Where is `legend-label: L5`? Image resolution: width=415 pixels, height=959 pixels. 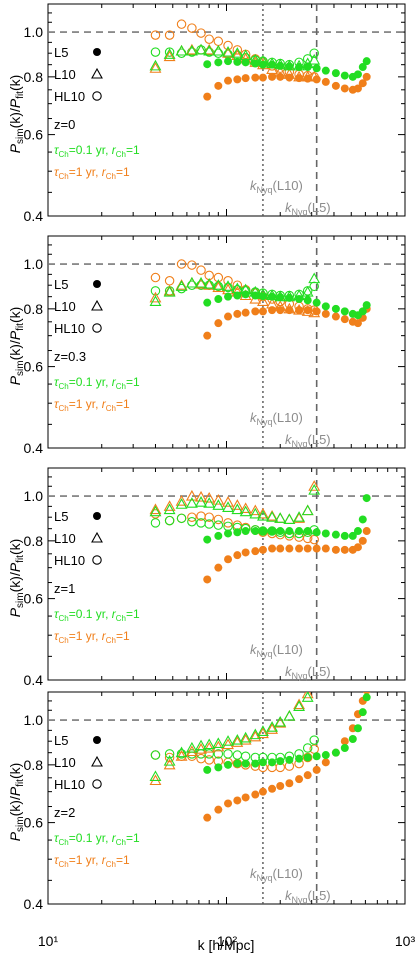 legend-label: L5 is located at coordinates (61, 516).